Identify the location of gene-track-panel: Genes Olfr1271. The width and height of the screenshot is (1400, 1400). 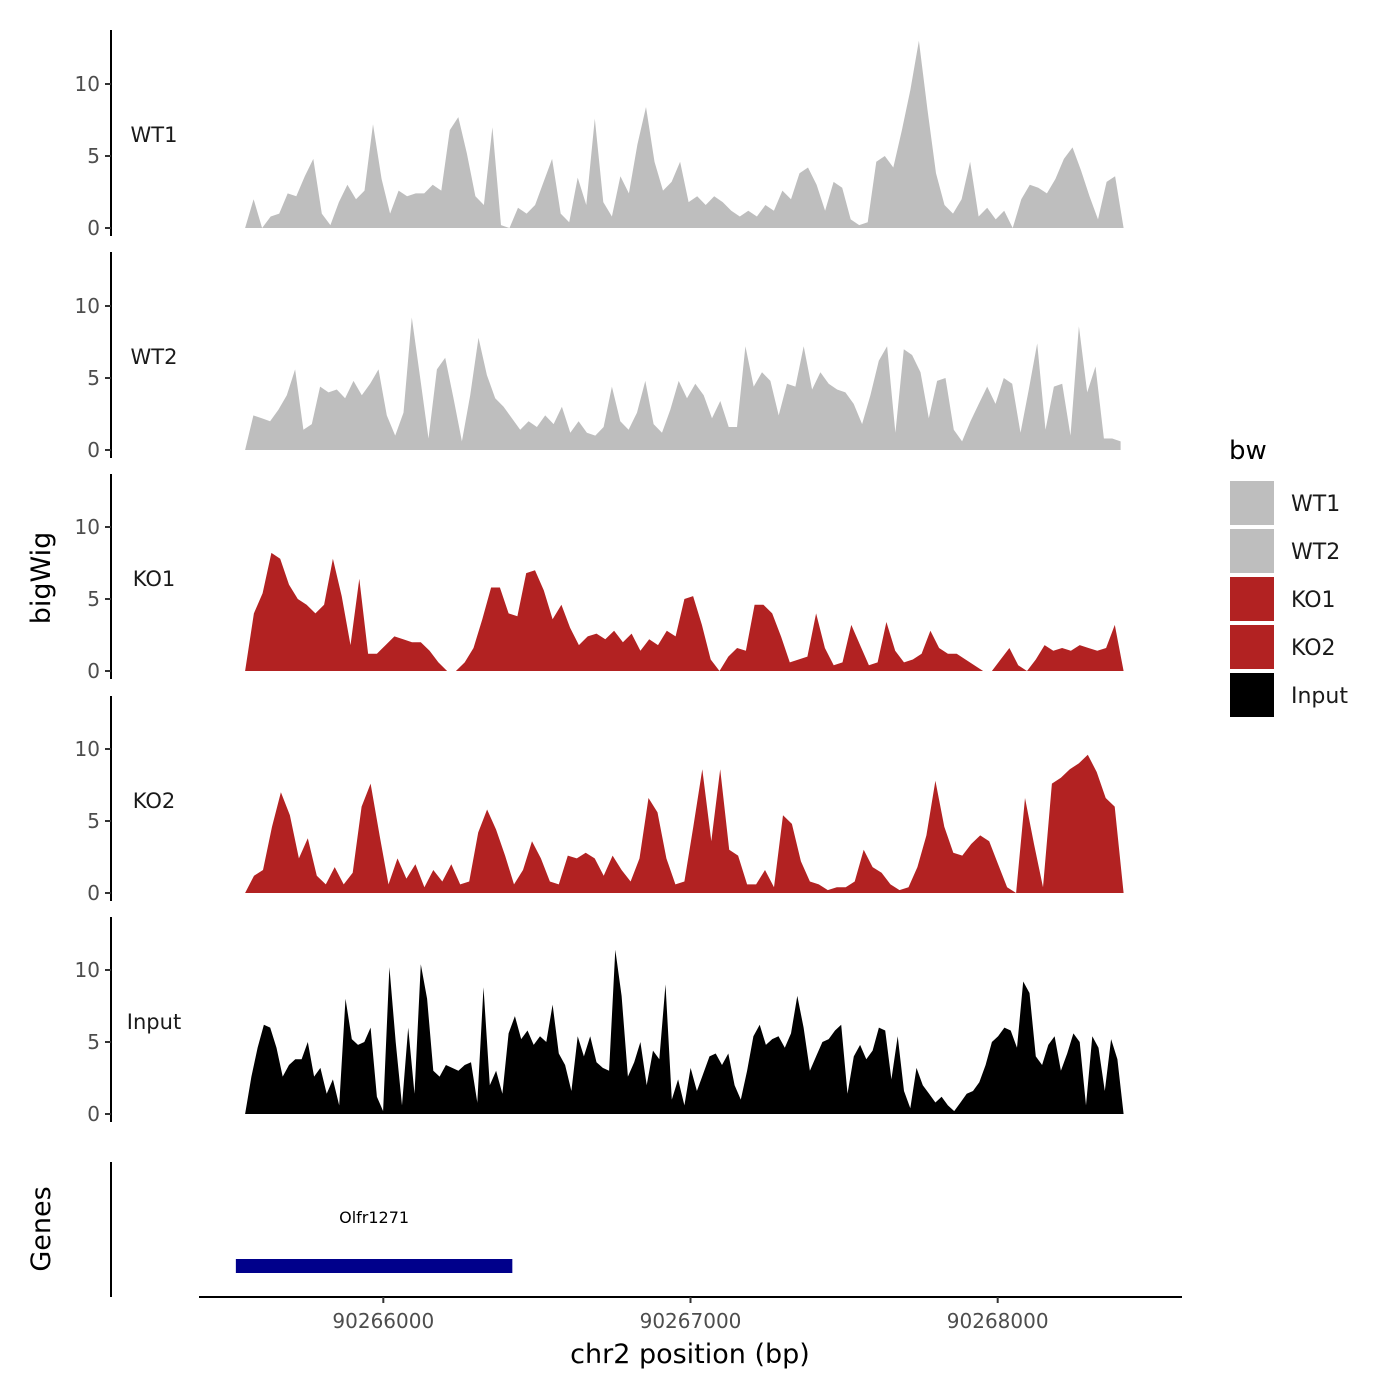
(269, 1229).